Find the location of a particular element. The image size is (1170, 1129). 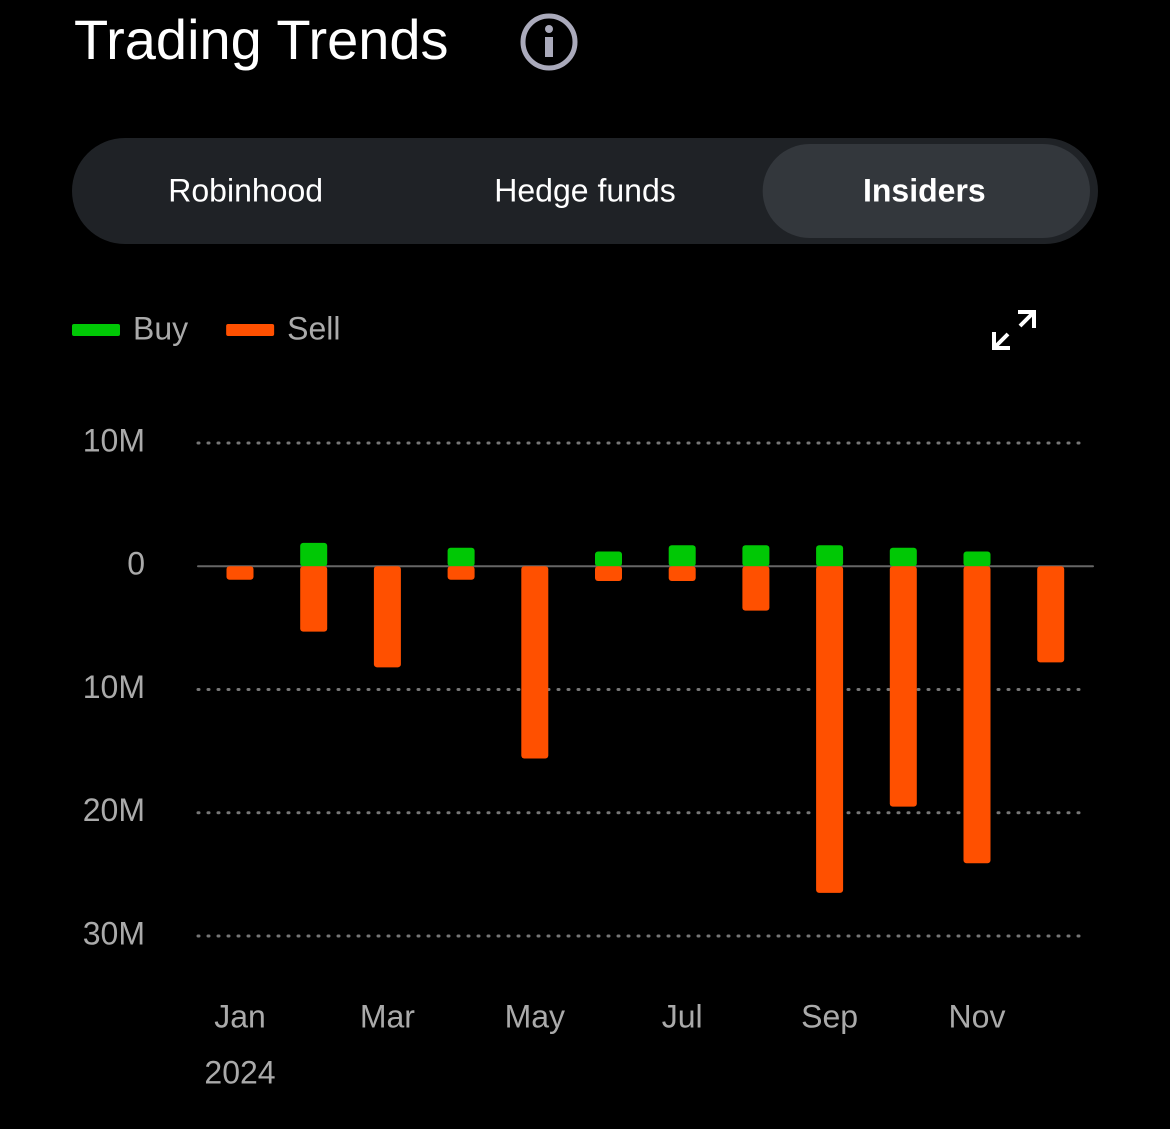

x-tick-label: Sep is located at coordinates (829, 1016).